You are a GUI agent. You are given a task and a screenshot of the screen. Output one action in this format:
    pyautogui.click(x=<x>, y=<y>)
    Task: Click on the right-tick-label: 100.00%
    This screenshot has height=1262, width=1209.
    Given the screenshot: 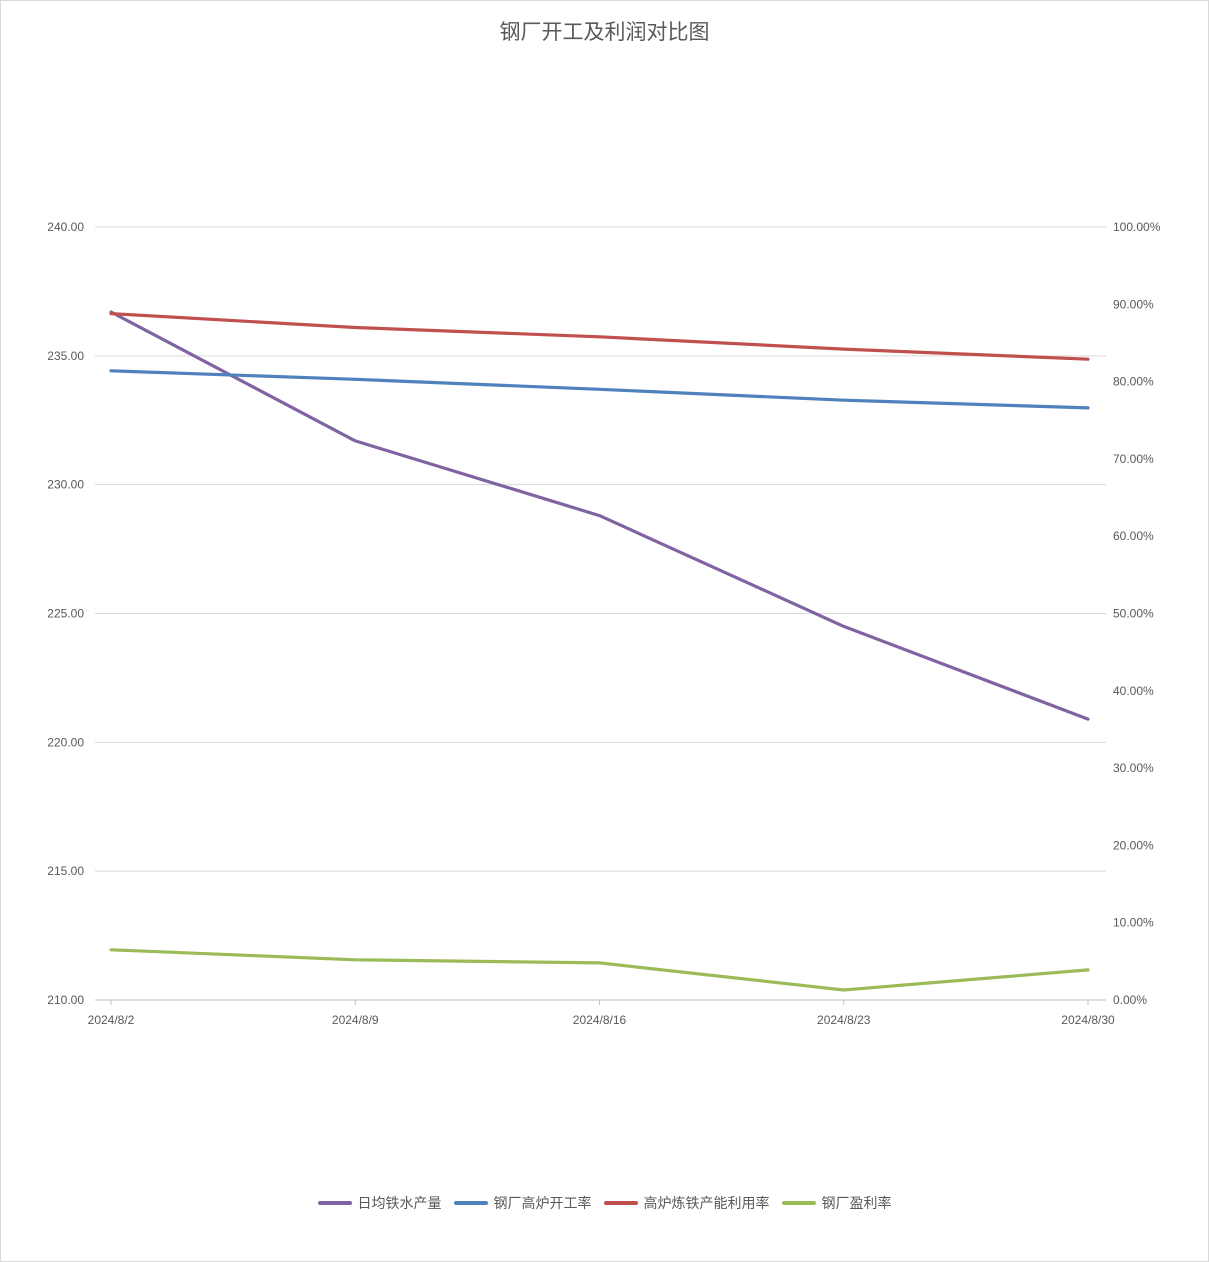 What is the action you would take?
    pyautogui.click(x=1137, y=227)
    